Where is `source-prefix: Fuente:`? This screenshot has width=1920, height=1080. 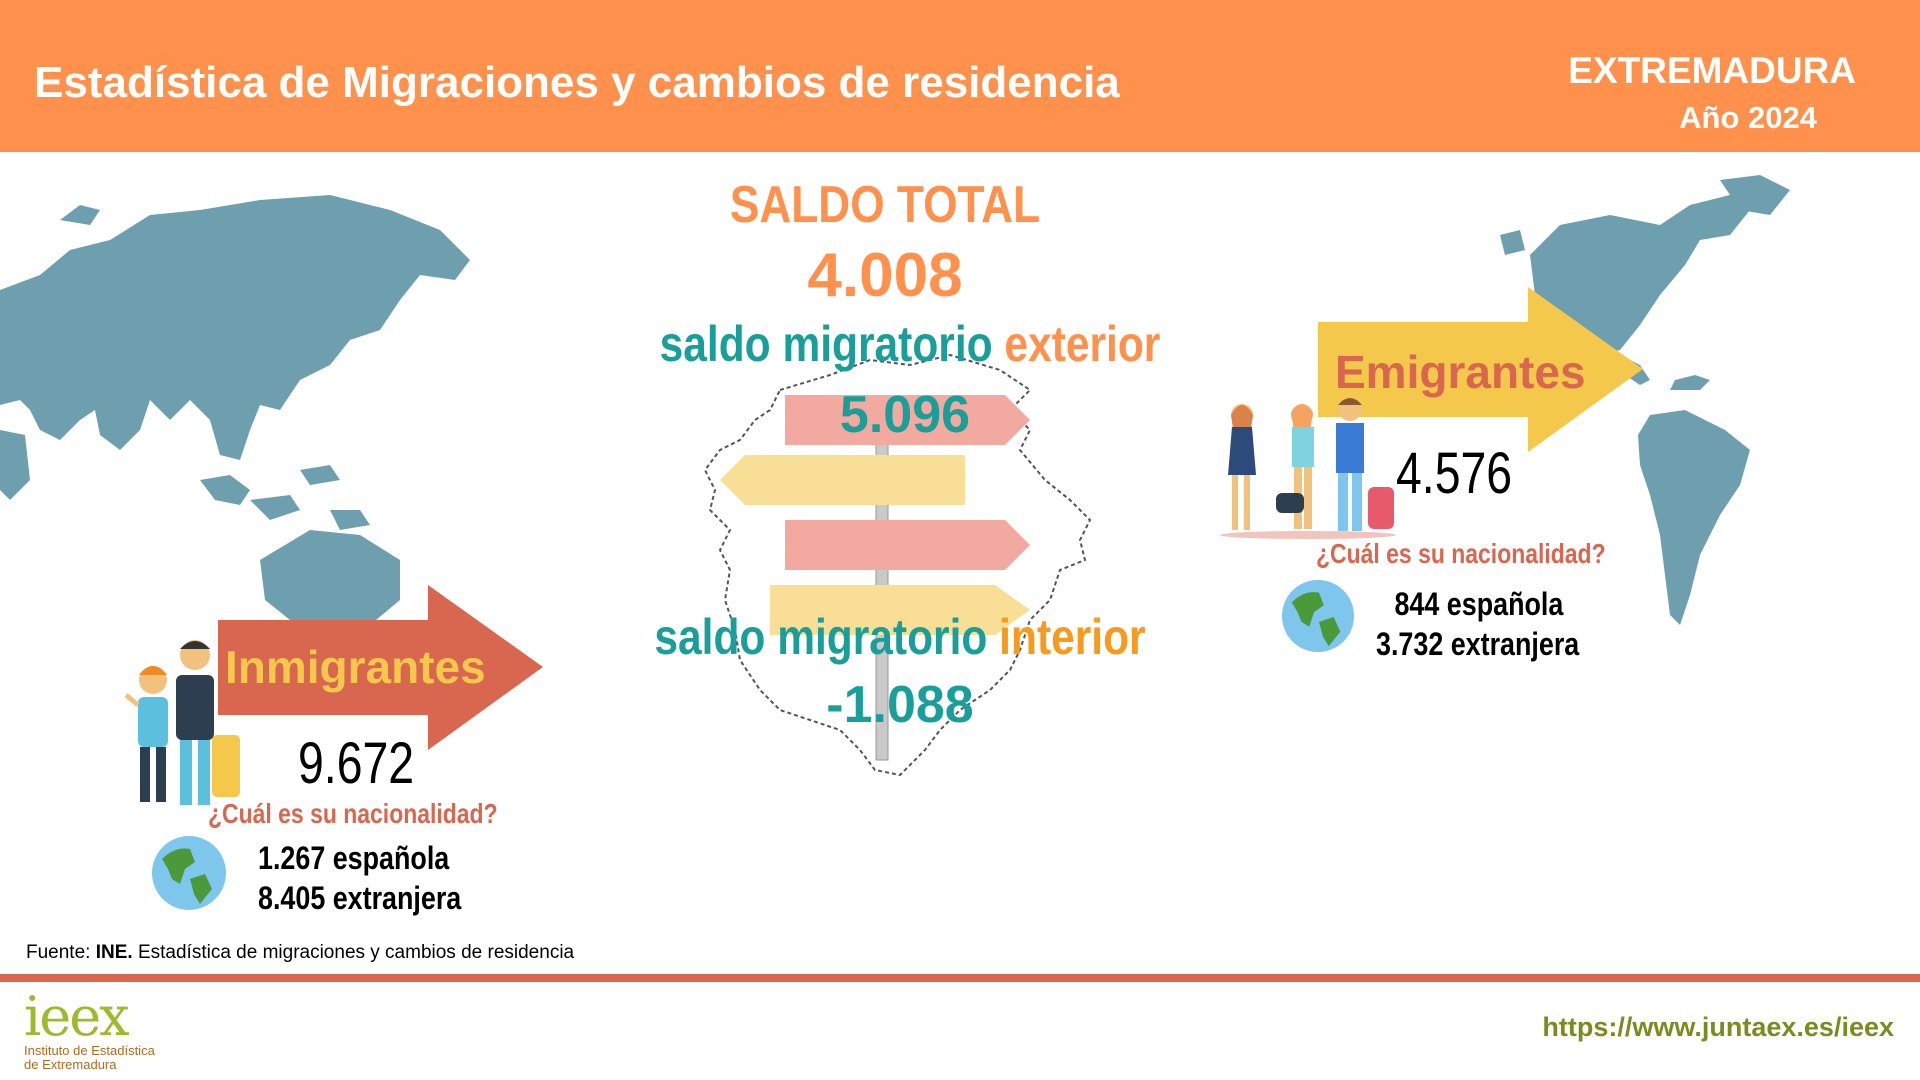
source-prefix: Fuente: is located at coordinates (61, 952).